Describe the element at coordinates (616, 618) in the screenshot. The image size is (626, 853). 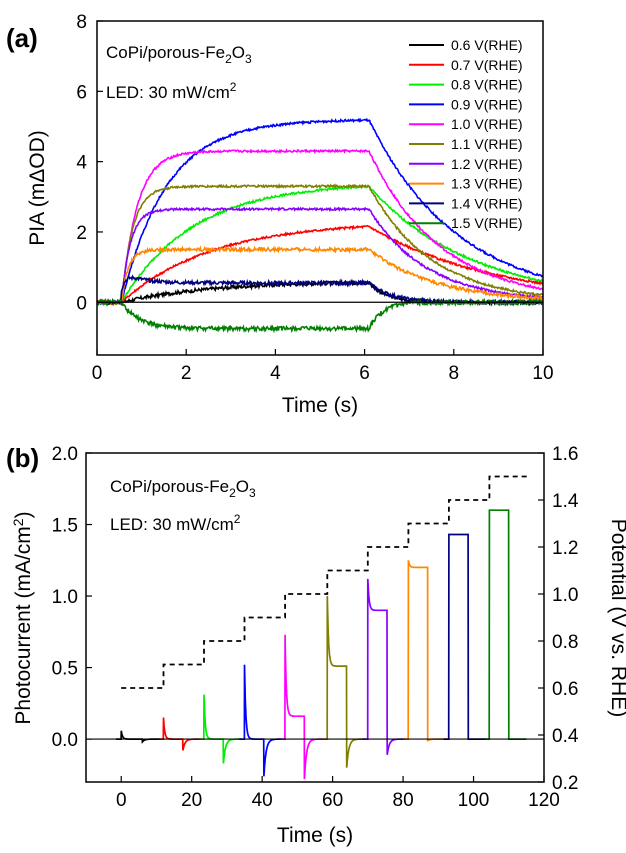
I see `panel-b-y2-axis-label: Potential (V vs. RHE)` at that location.